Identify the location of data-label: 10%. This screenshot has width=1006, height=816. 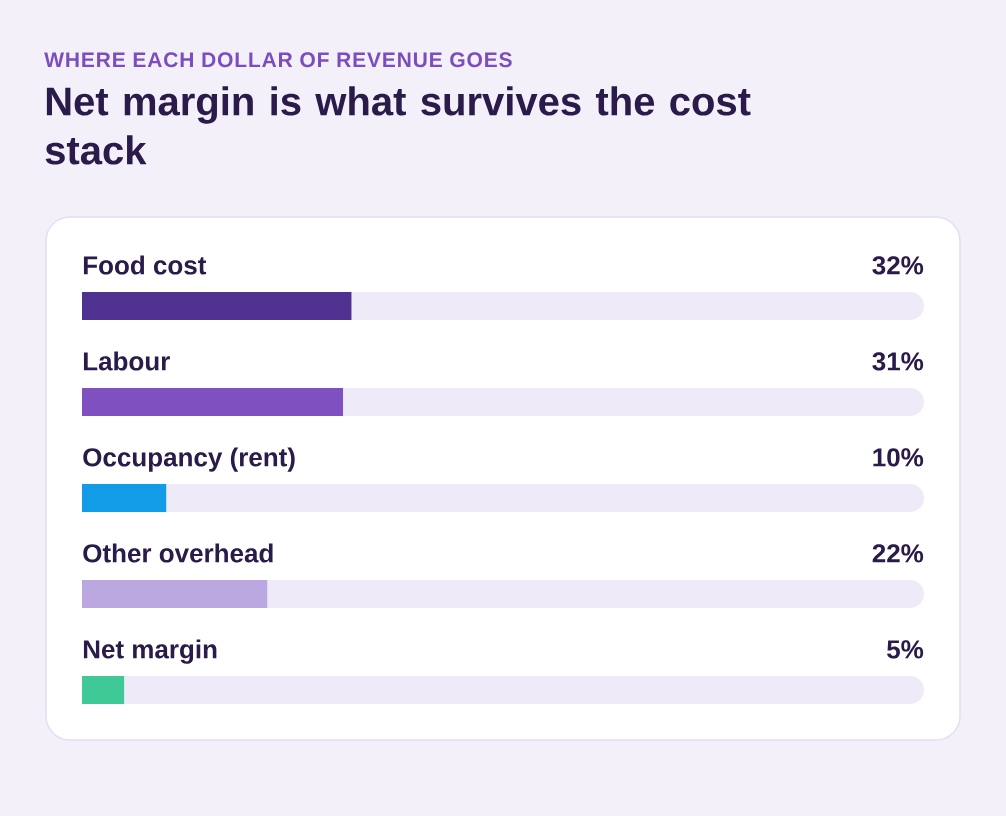
(898, 457).